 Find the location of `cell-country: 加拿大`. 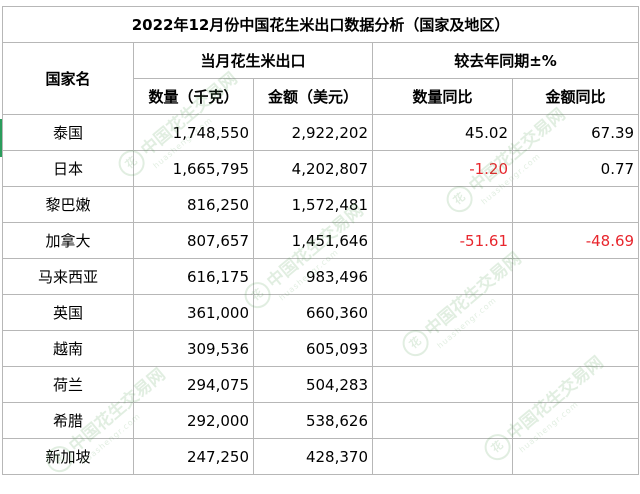

cell-country: 加拿大 is located at coordinates (68, 240).